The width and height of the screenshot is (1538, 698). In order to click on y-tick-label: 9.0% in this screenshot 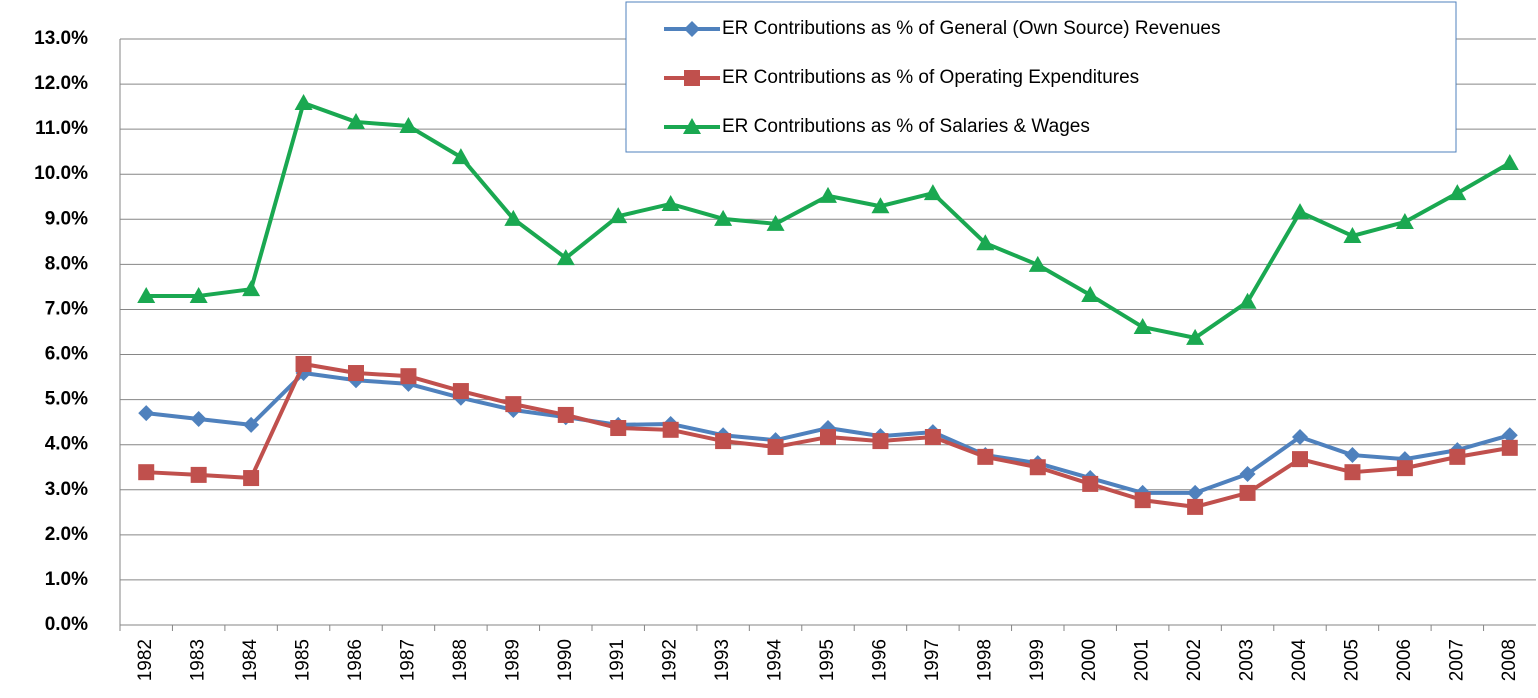, I will do `click(66, 218)`.